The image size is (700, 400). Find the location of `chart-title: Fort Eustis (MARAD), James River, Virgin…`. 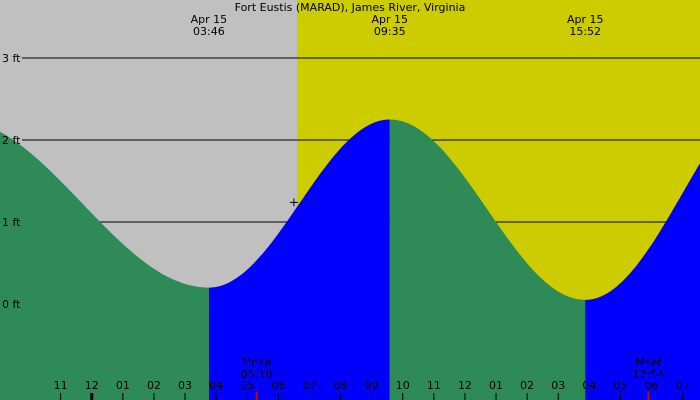

chart-title: Fort Eustis (MARAD), James River, Virgin… is located at coordinates (350, 7).